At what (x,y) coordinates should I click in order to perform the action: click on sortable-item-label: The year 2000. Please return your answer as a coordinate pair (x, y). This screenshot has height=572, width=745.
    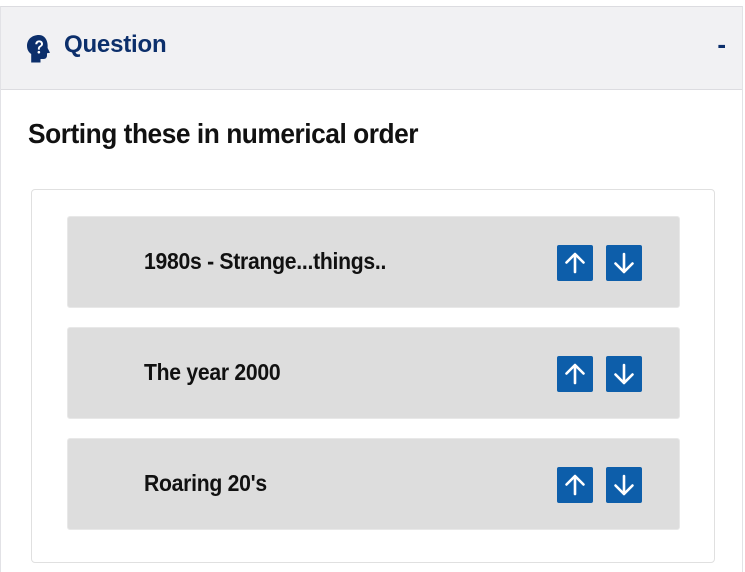
    Looking at the image, I should click on (212, 372).